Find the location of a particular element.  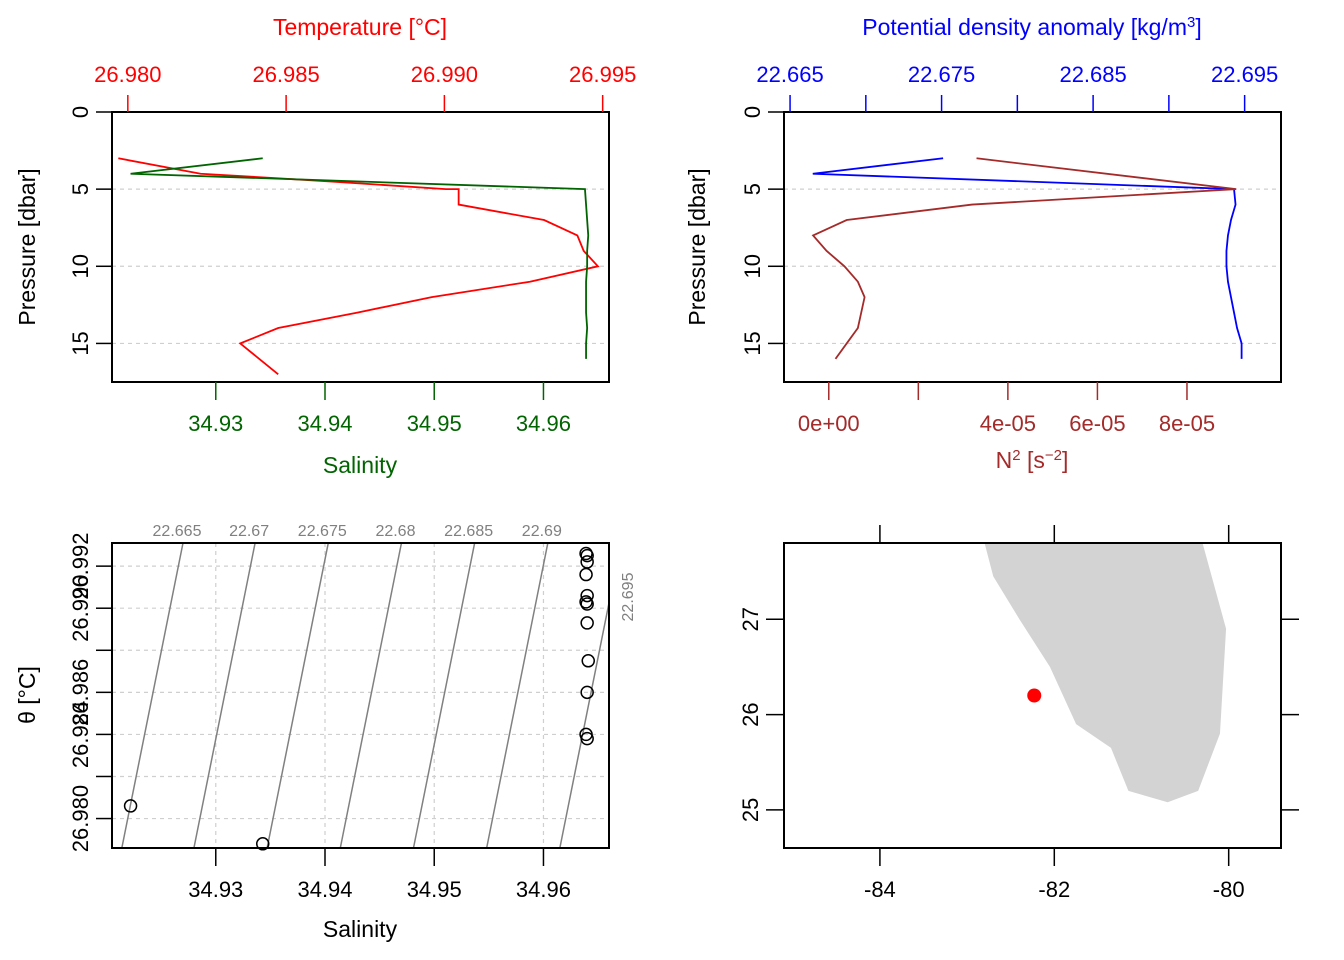

p2-gridlines is located at coordinates (1032, 228).